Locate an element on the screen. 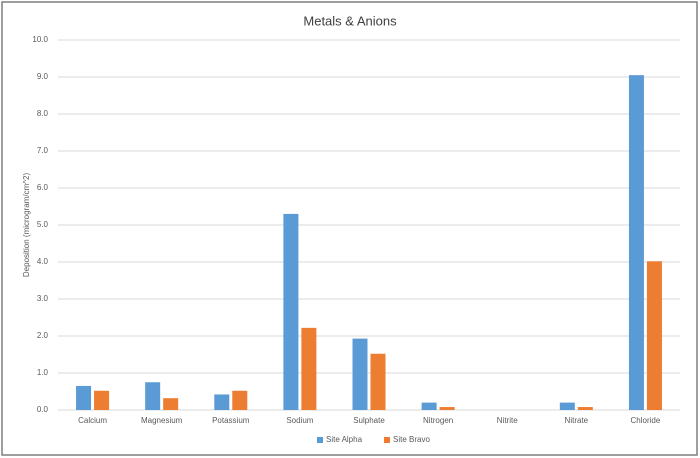 The width and height of the screenshot is (700, 458). y-tick-label: 7.0 is located at coordinates (43, 150).